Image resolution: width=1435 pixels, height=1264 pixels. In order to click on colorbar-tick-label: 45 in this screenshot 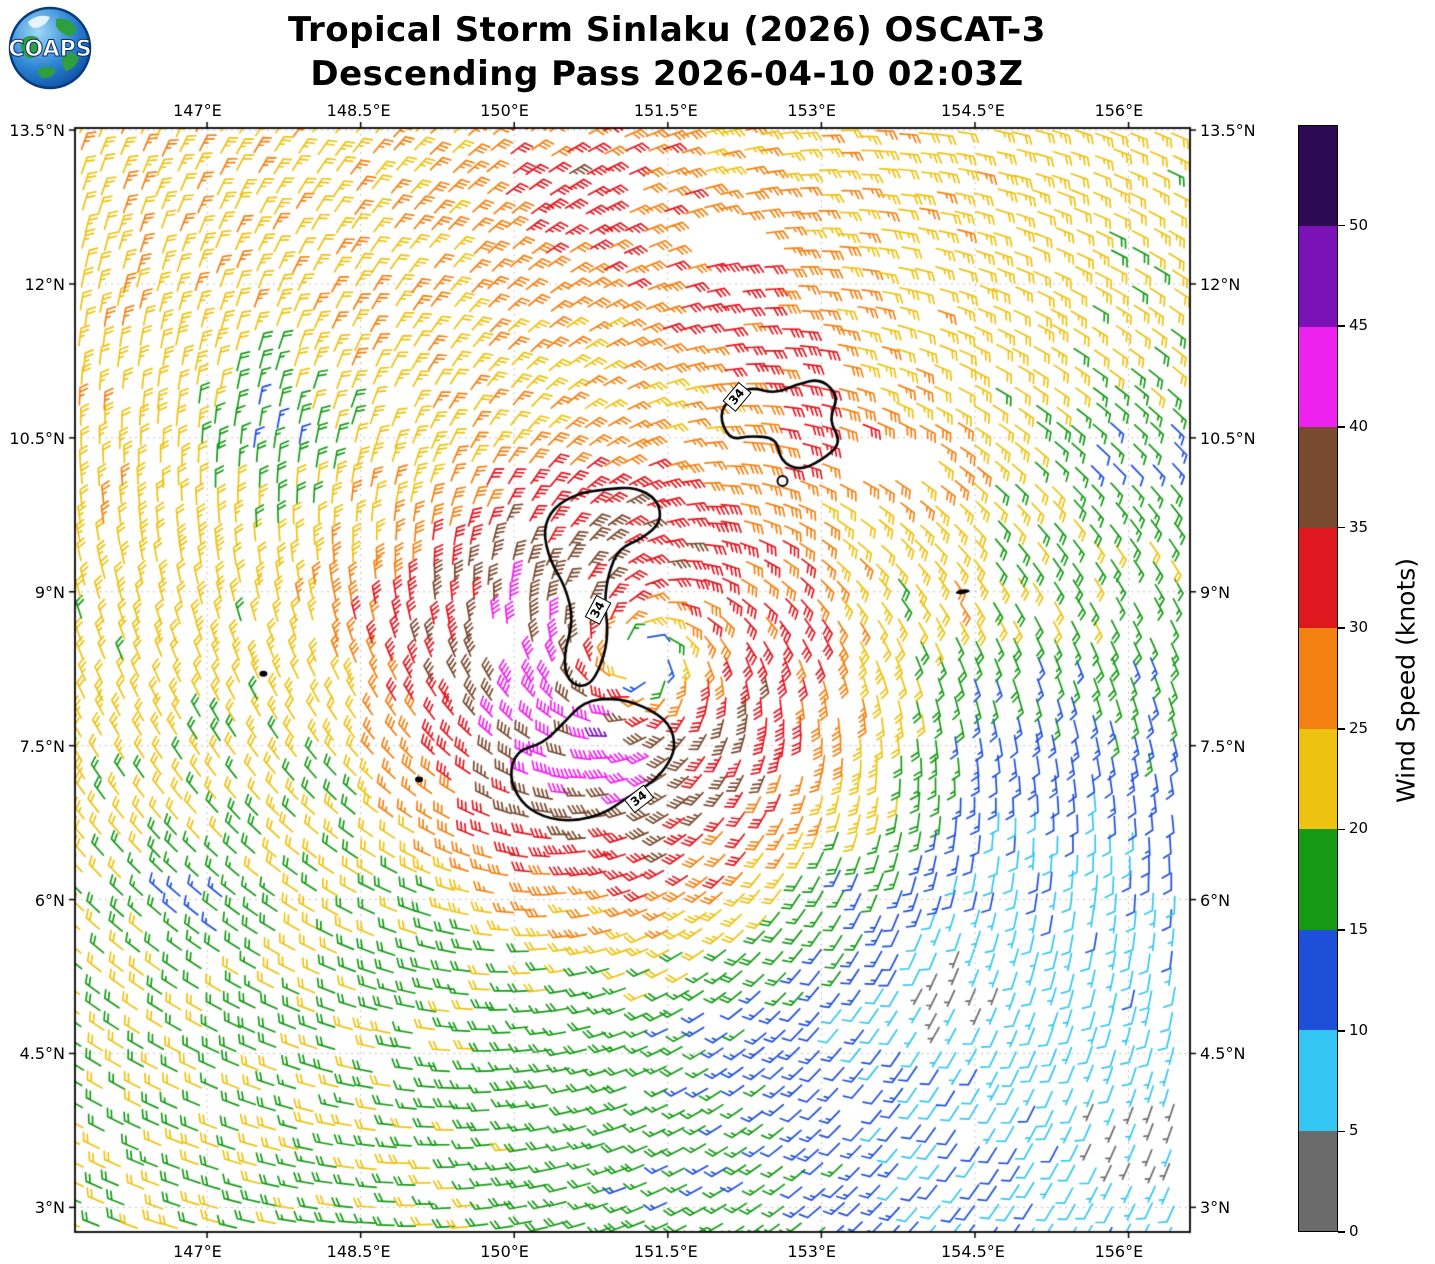, I will do `click(1359, 325)`.